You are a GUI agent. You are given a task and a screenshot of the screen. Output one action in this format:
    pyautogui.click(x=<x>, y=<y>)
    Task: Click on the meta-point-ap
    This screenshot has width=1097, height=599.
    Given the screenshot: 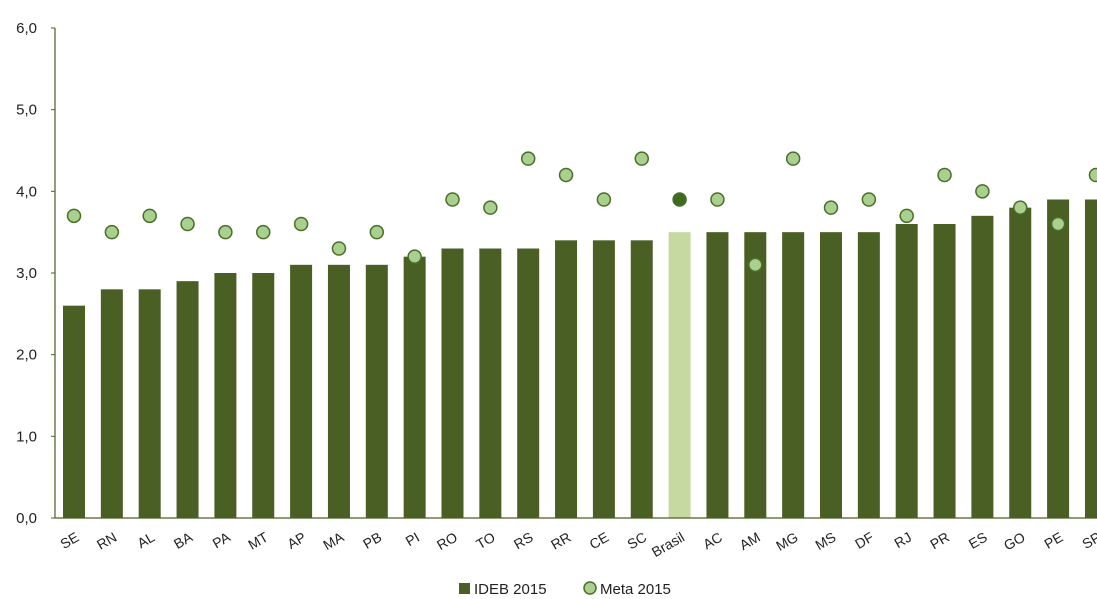 What is the action you would take?
    pyautogui.click(x=301, y=224)
    